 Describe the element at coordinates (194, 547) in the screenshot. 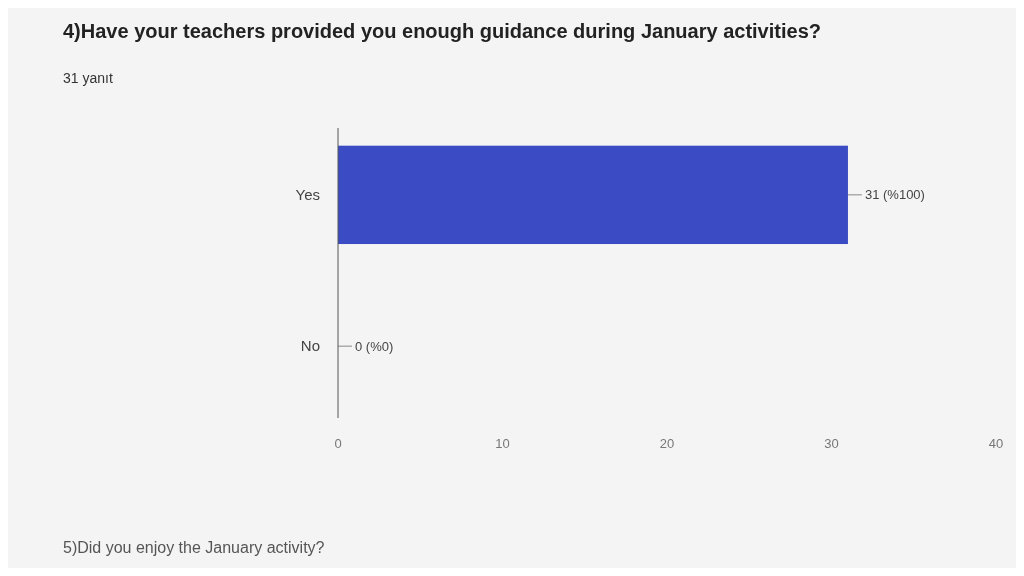

I see `text: 5)Did you enjoy the January activity?` at that location.